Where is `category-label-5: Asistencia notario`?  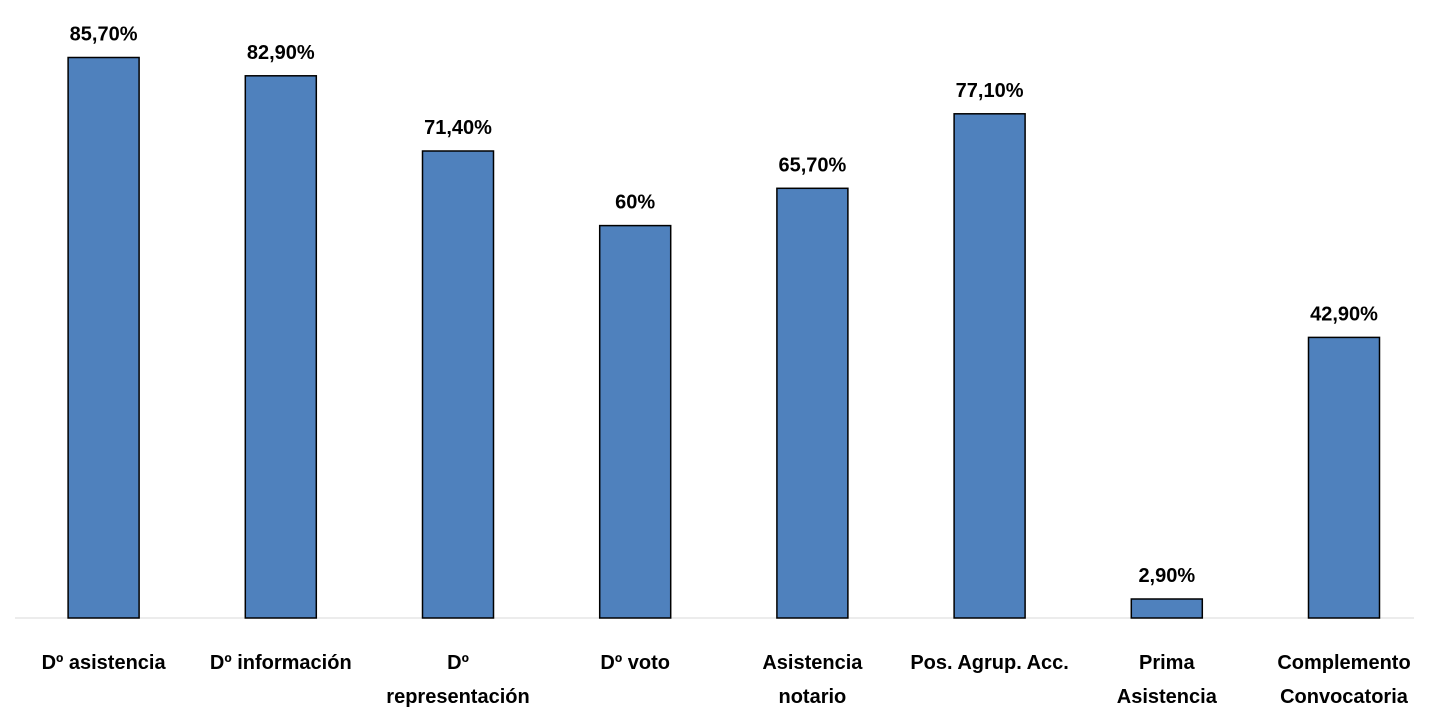 category-label-5: Asistencia notario is located at coordinates (812, 679).